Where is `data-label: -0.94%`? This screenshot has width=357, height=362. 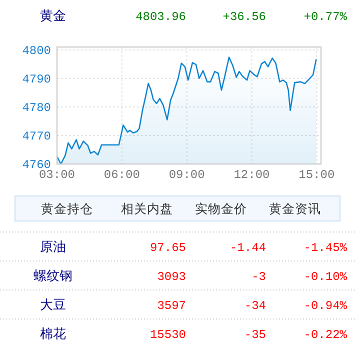 data-label: -0.94% is located at coordinates (326, 306).